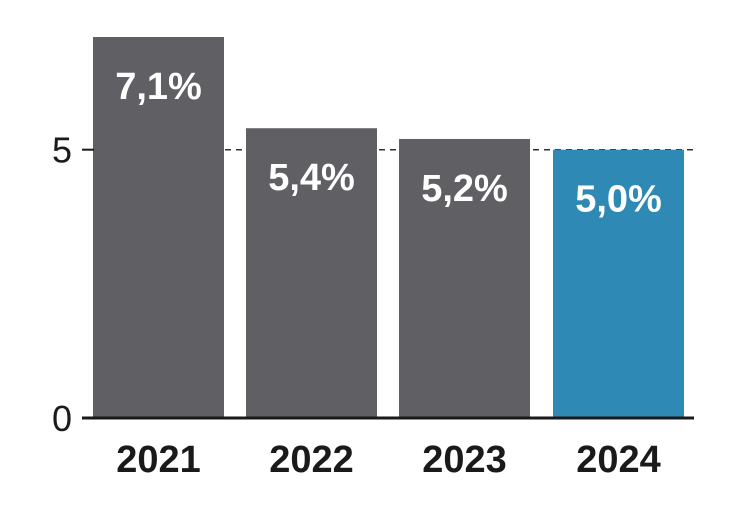 The width and height of the screenshot is (750, 508). I want to click on bar-2022, so click(311, 273).